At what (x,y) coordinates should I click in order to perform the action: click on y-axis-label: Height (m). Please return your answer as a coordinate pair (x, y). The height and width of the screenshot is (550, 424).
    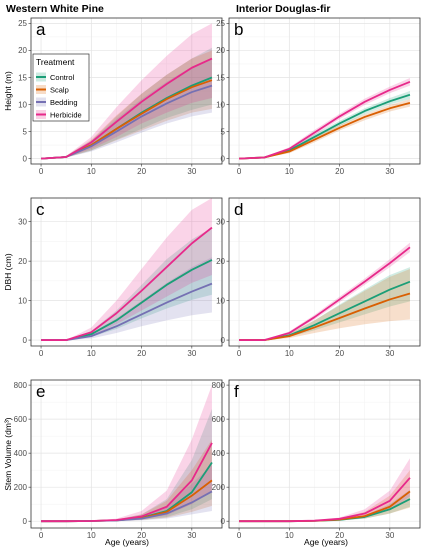
    Looking at the image, I should click on (8, 91).